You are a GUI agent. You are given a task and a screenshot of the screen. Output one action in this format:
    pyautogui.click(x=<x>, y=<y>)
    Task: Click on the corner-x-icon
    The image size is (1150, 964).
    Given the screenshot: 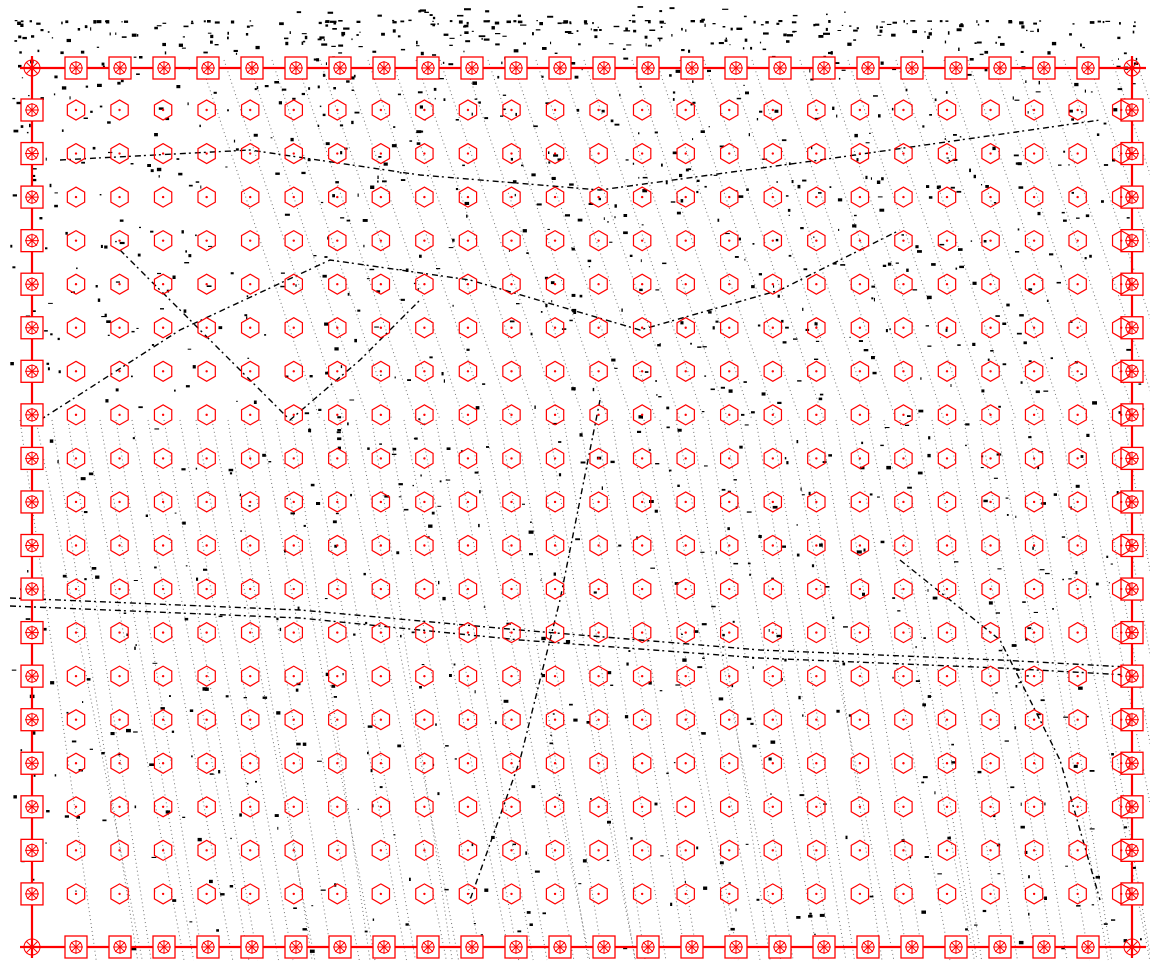 What is the action you would take?
    pyautogui.click(x=32, y=947)
    